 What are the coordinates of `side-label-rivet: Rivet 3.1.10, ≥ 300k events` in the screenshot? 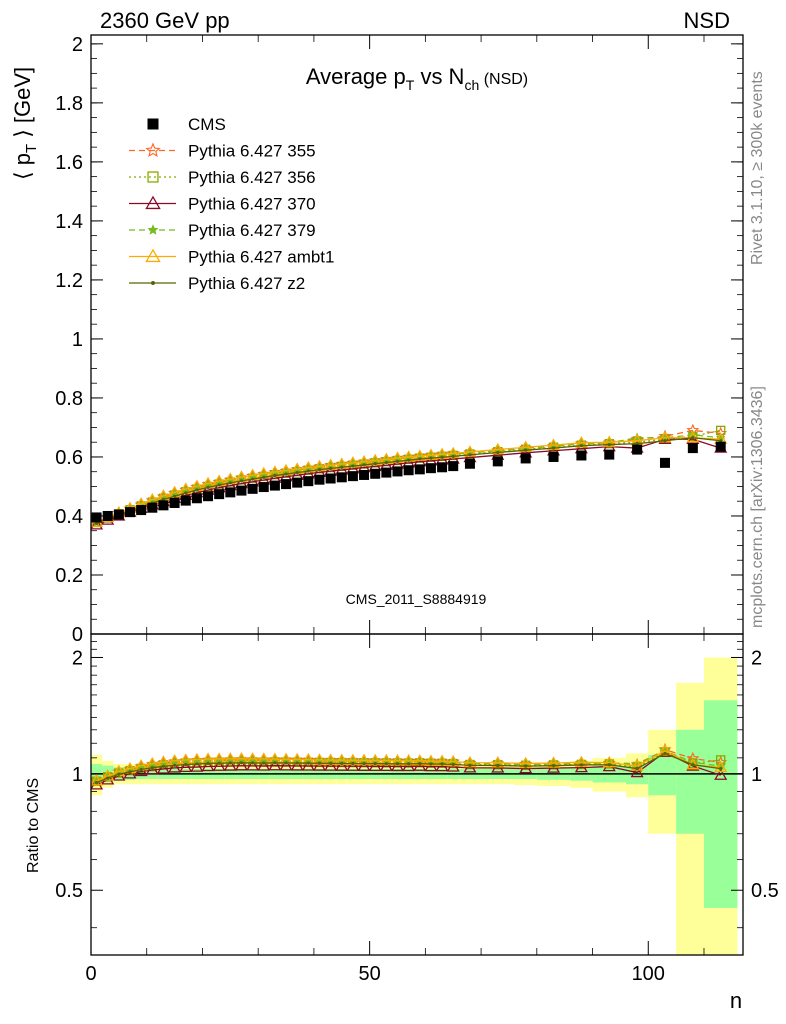 It's located at (757, 168).